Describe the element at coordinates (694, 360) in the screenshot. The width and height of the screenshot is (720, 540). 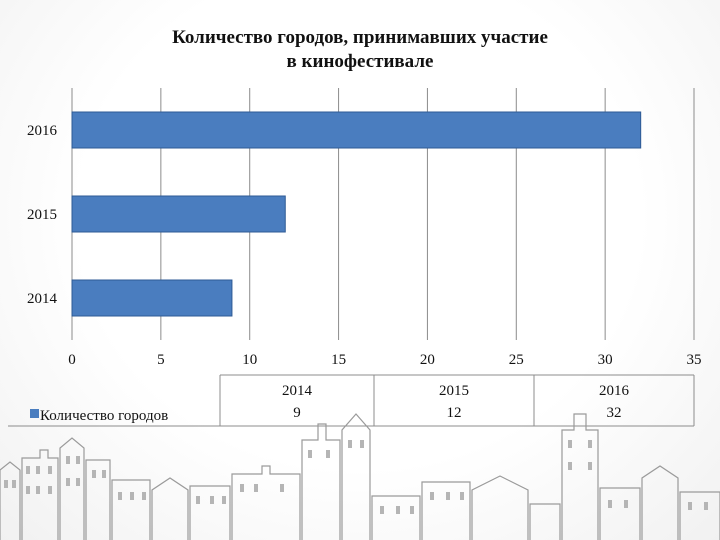
I see `x-tick-label: 35` at that location.